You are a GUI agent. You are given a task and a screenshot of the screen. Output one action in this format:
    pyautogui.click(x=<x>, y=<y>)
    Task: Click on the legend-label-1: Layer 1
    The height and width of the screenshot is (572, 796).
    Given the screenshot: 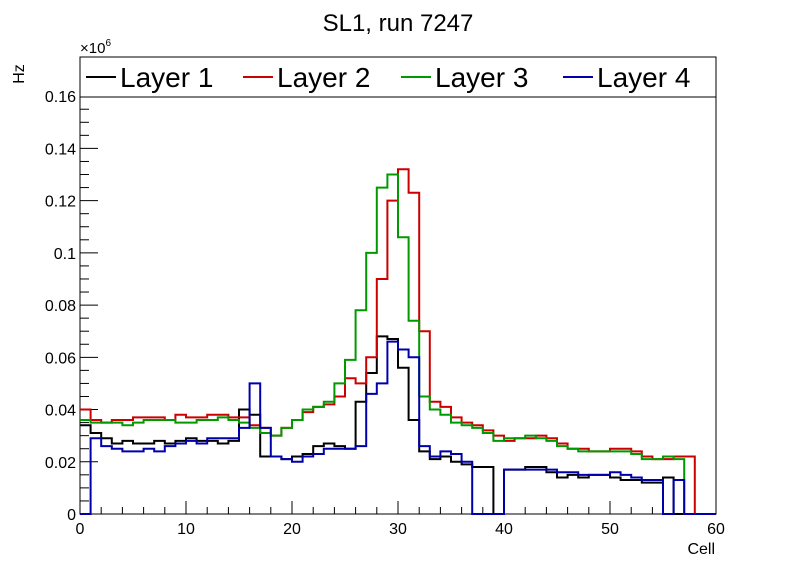 What is the action you would take?
    pyautogui.click(x=166, y=77)
    